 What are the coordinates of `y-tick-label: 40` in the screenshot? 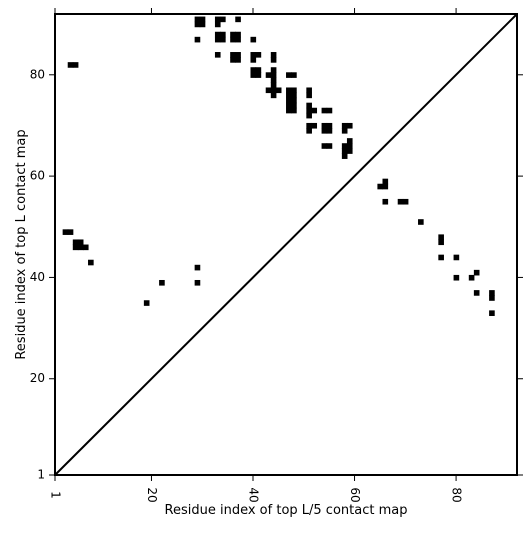 It's located at (37, 277).